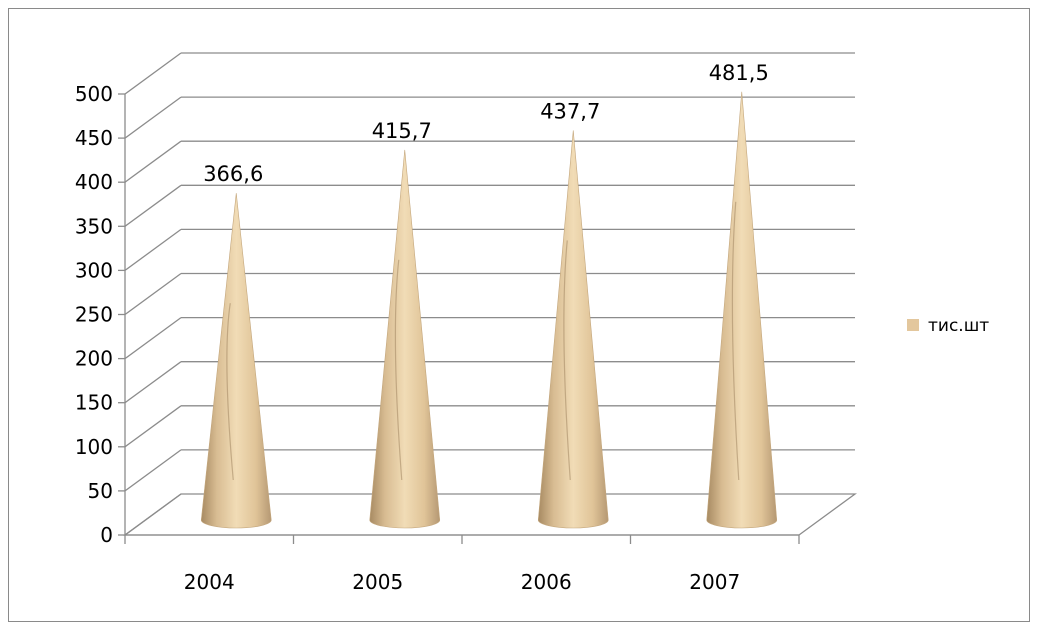  I want to click on data-label: 366,6, so click(233, 174).